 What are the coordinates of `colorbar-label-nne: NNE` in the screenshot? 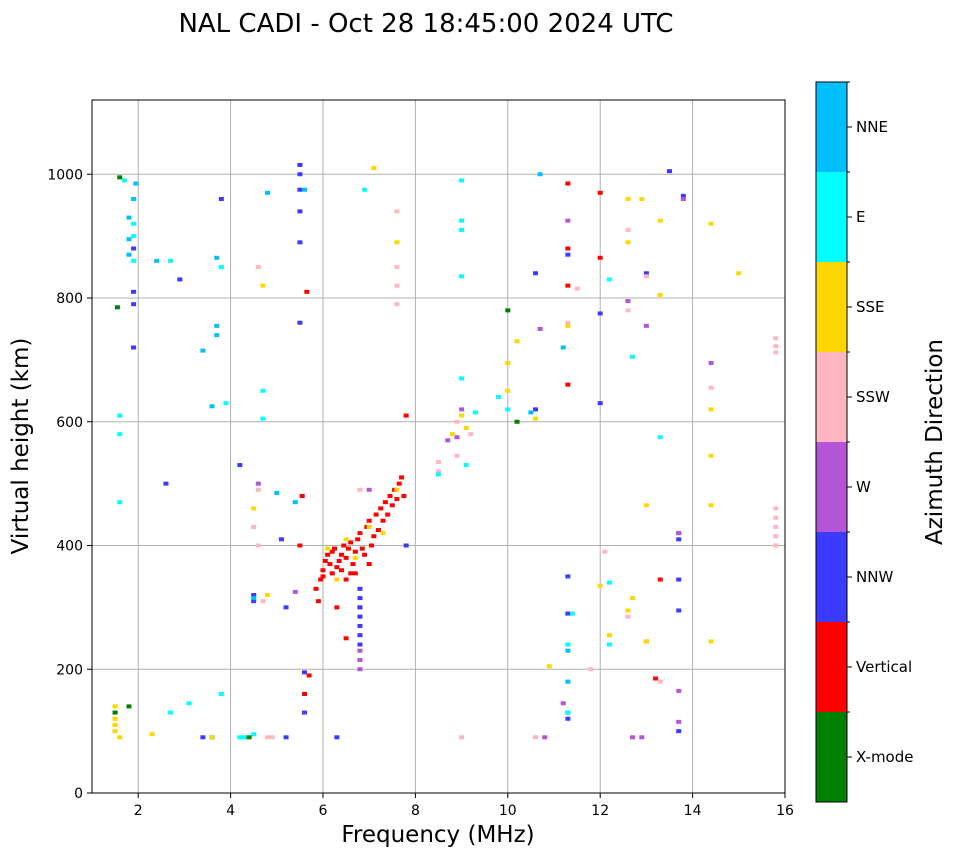 It's located at (872, 127).